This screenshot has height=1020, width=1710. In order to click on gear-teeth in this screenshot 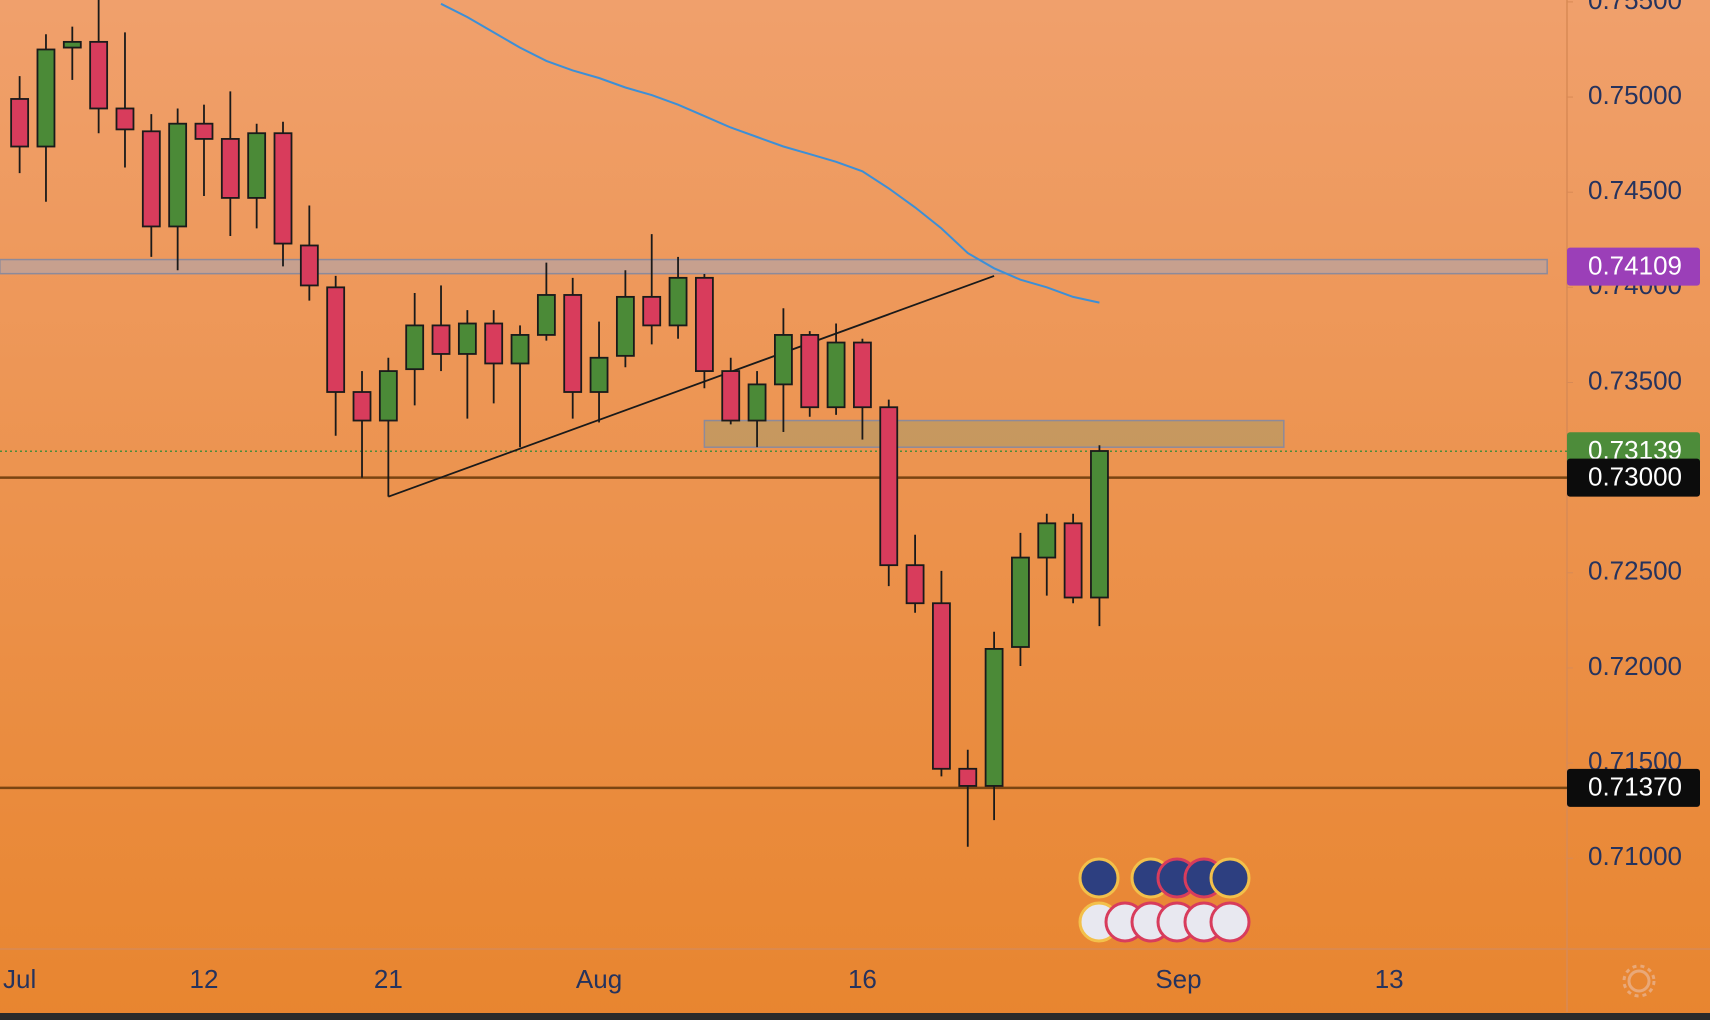, I will do `click(1639, 981)`.